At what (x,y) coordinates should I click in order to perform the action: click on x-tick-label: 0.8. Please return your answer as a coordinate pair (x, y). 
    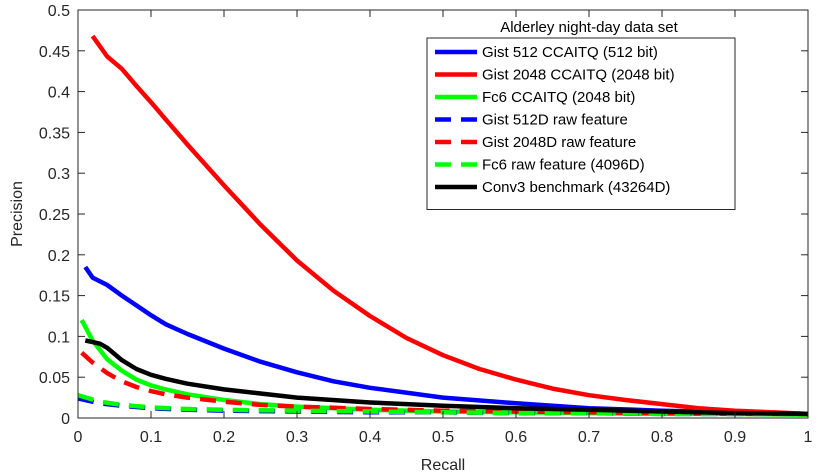
    Looking at the image, I should click on (662, 437).